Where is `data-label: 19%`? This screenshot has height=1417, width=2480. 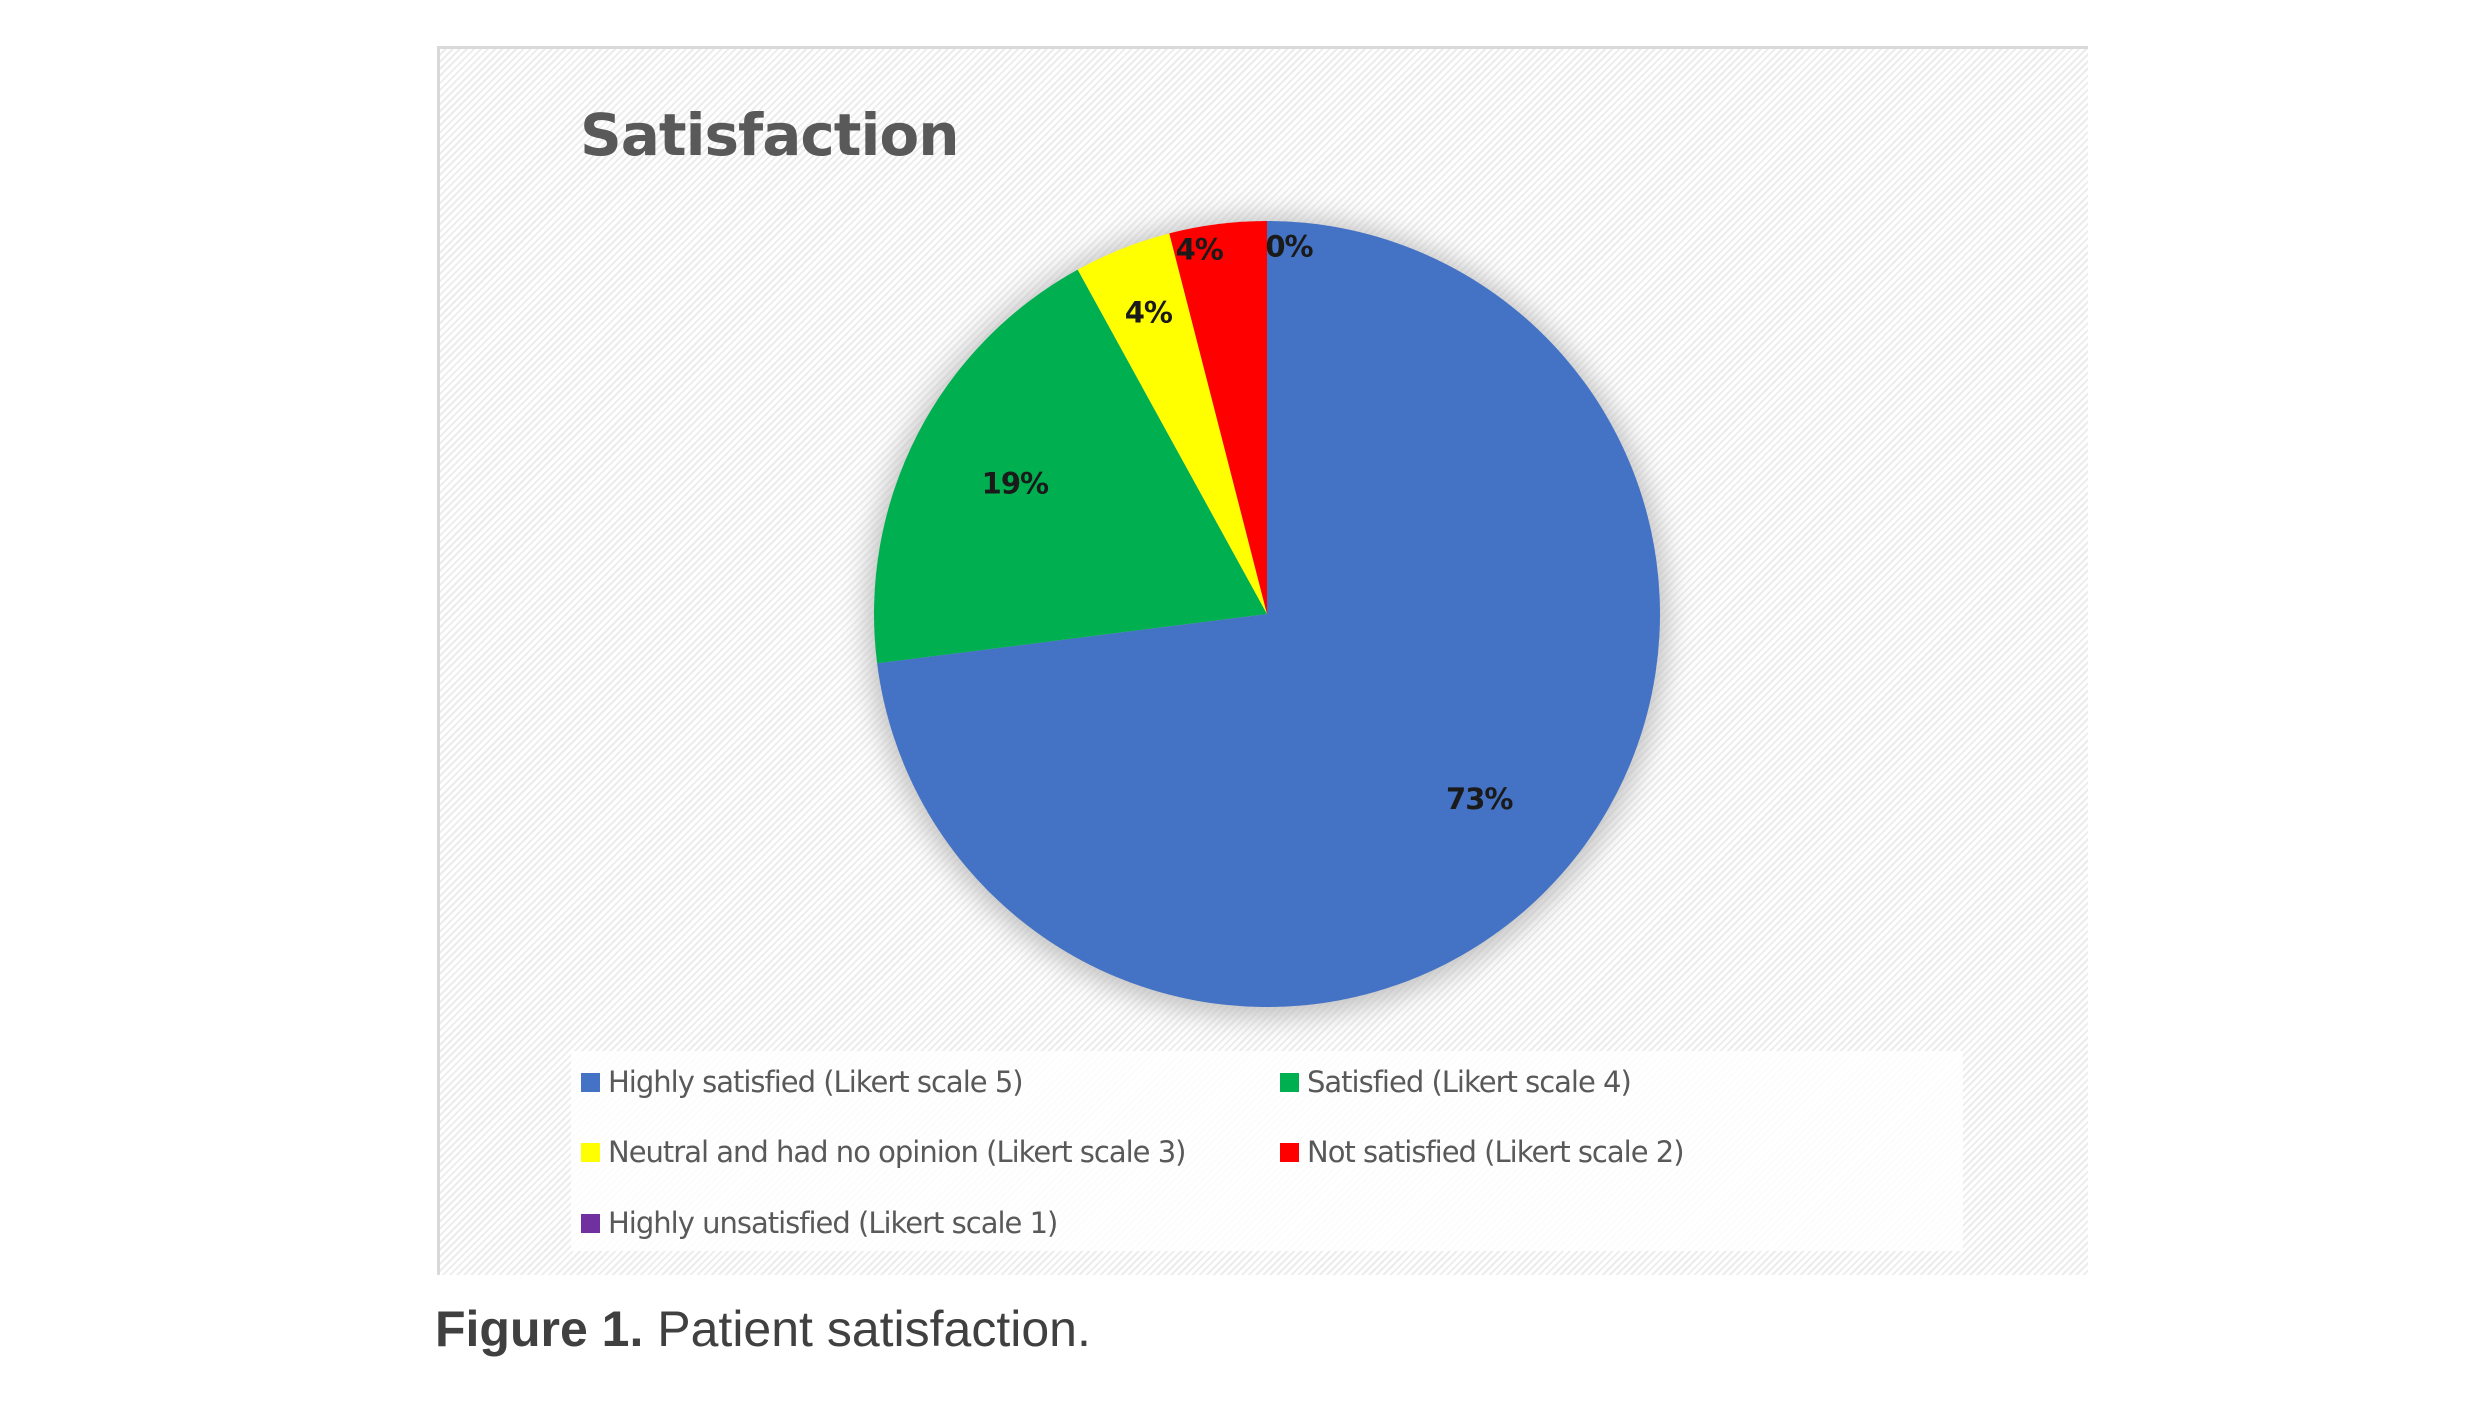
data-label: 19% is located at coordinates (1015, 484).